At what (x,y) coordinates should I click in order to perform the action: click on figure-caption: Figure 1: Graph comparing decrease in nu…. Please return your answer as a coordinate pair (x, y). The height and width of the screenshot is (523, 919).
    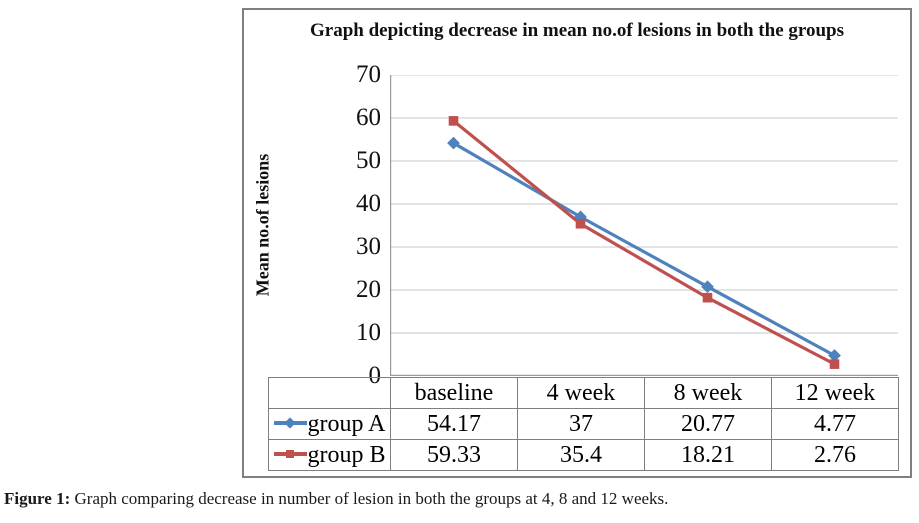
    Looking at the image, I should click on (336, 499).